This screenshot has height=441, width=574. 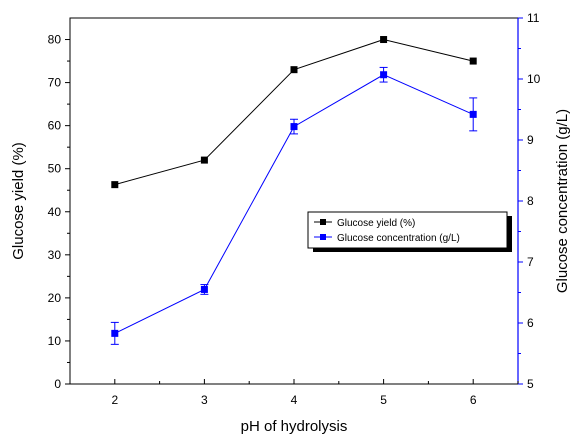 What do you see at coordinates (530, 384) in the screenshot?
I see `y2-tick-label: 5` at bounding box center [530, 384].